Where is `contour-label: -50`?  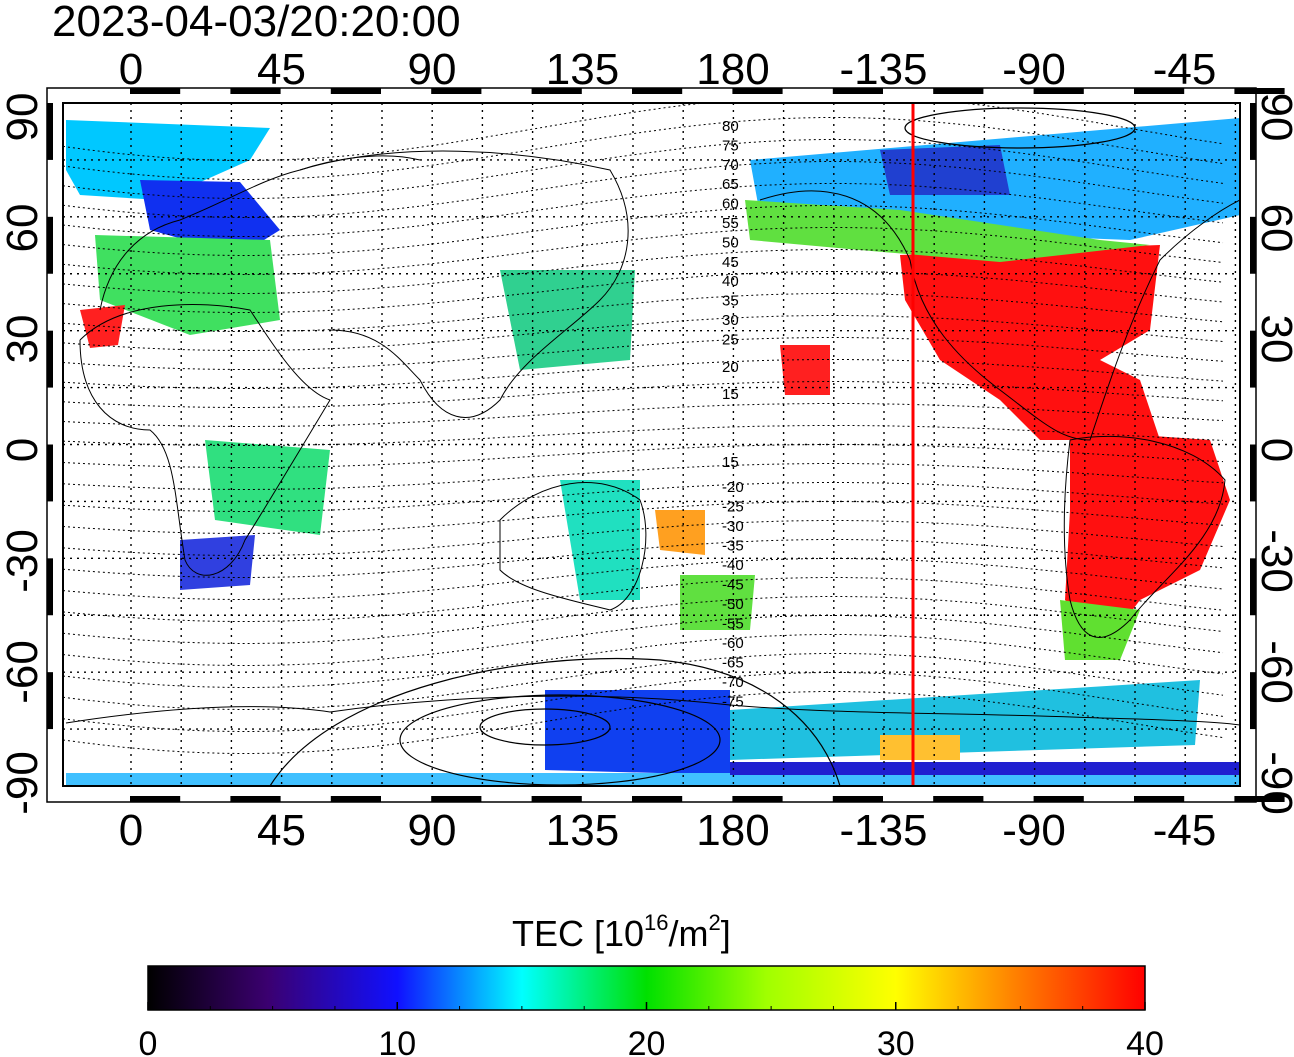
contour-label: -50 is located at coordinates (733, 604).